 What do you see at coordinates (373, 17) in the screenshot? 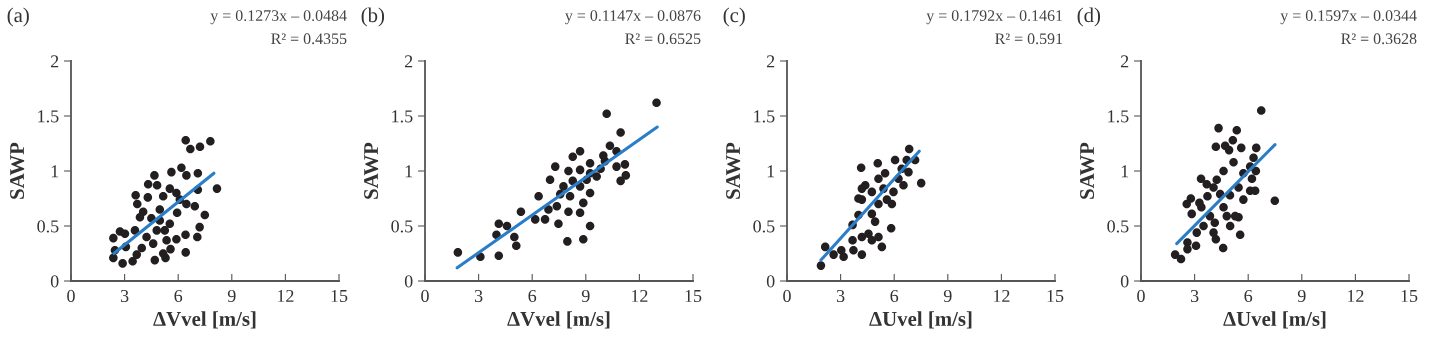
I see `chart-title: (b)` at bounding box center [373, 17].